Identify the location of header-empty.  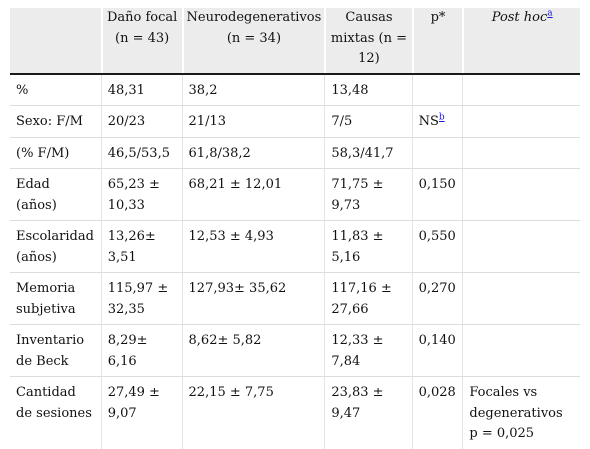
(55, 40).